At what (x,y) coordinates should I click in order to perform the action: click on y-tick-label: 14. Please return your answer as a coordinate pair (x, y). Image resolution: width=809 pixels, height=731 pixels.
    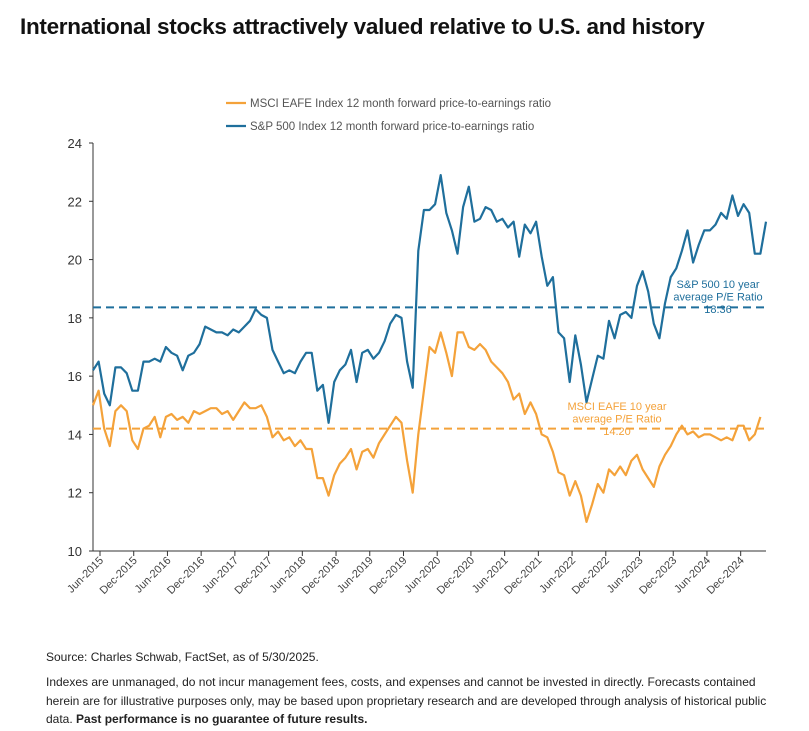
    Looking at the image, I should click on (75, 434).